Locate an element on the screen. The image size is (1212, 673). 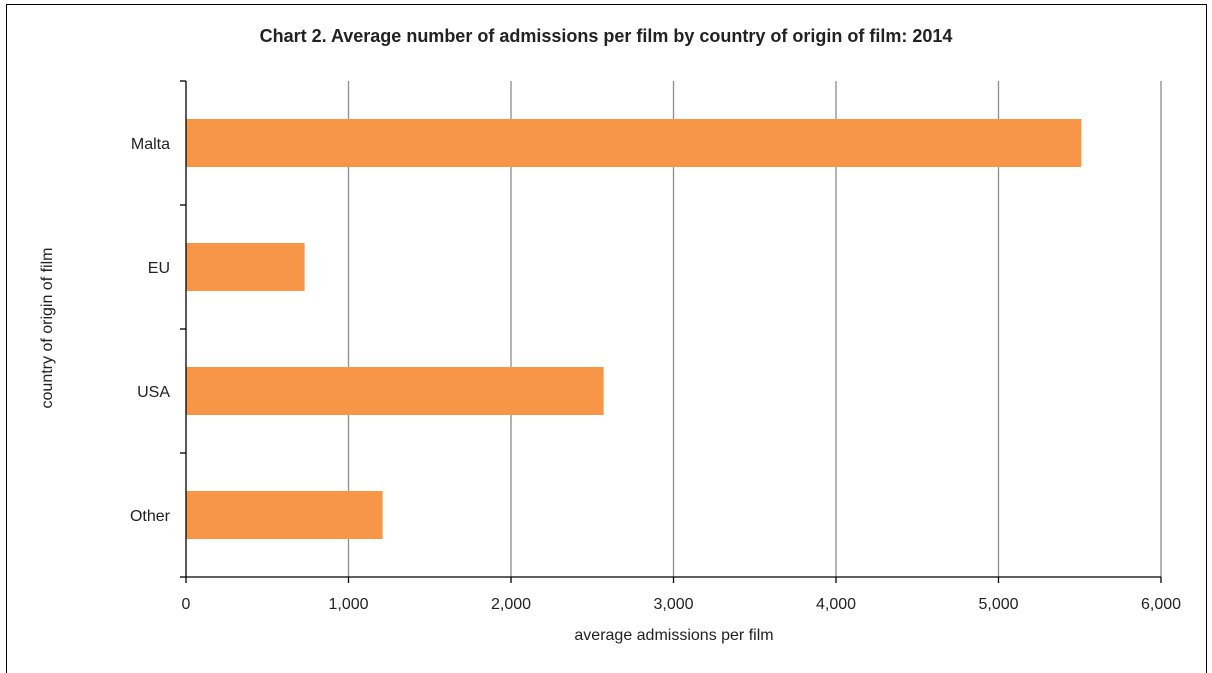
bar-usa is located at coordinates (395, 391).